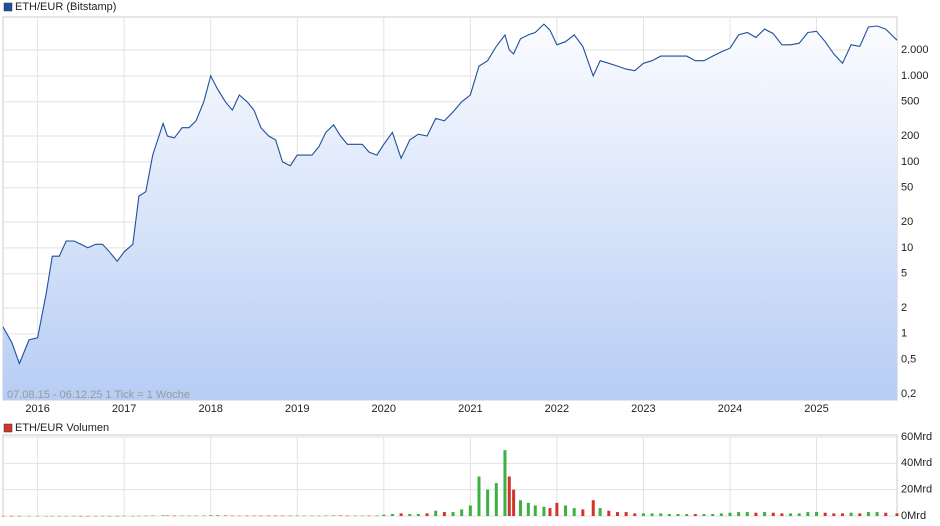 The image size is (940, 526). What do you see at coordinates (98, 395) in the screenshot?
I see `annotation: 07.08.15 - 06.12.25 1 Tick = 1 Woche` at bounding box center [98, 395].